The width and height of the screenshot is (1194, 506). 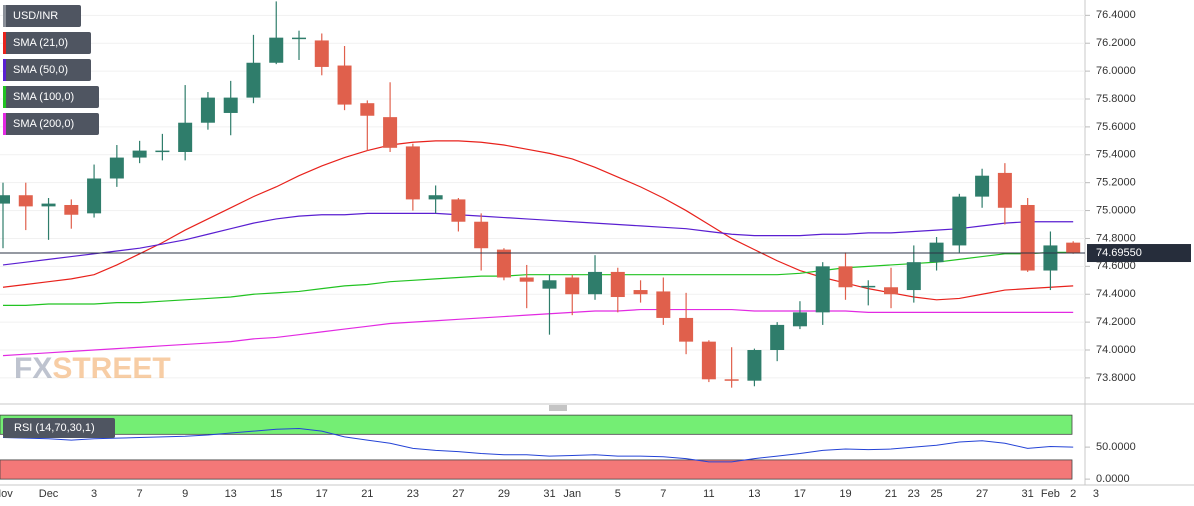 What do you see at coordinates (94, 494) in the screenshot?
I see `x-tick-label: 3` at bounding box center [94, 494].